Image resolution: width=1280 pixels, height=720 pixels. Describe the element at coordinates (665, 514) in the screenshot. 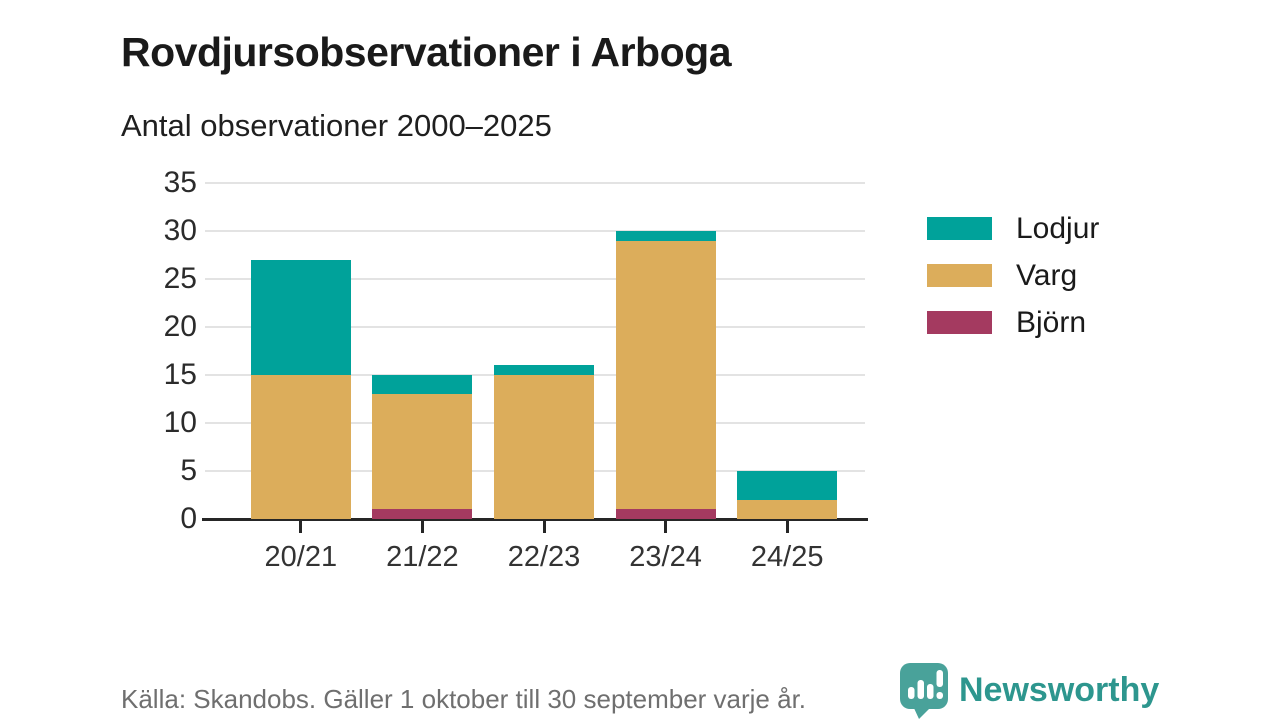

I see `bar-segment-björn-23-24` at that location.